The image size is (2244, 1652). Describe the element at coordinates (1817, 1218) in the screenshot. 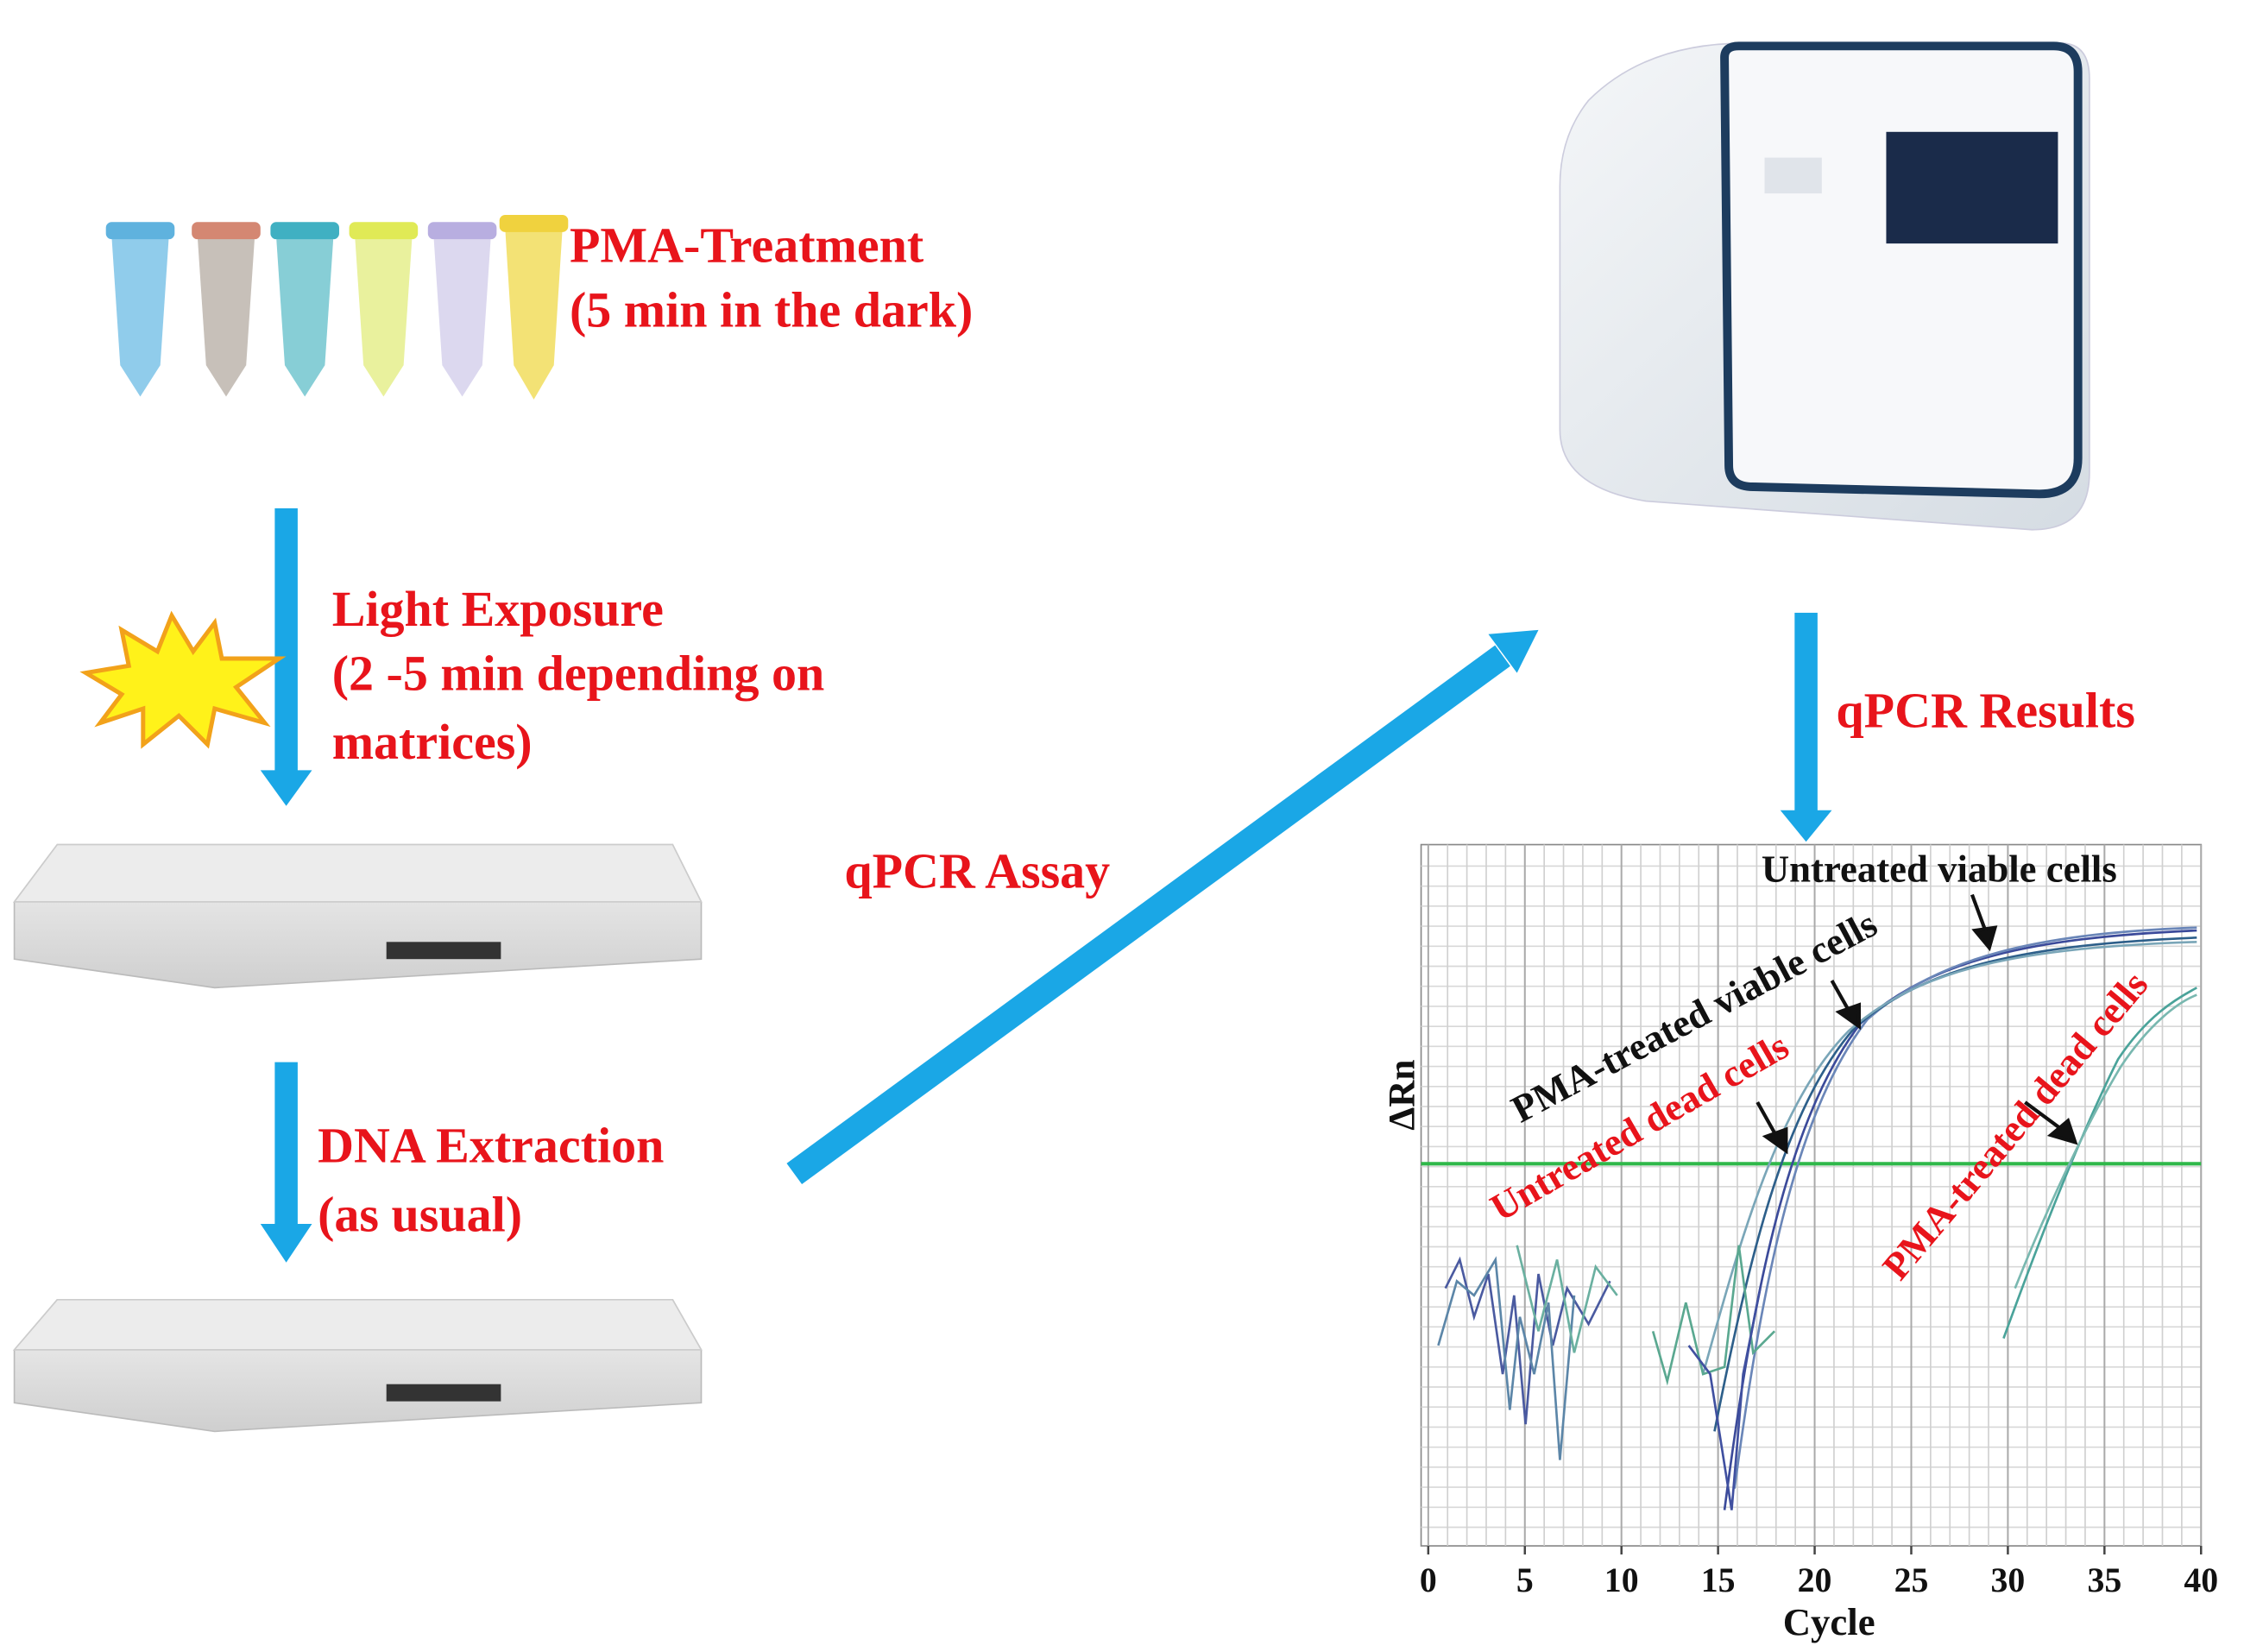

I see `amplification-curves` at that location.